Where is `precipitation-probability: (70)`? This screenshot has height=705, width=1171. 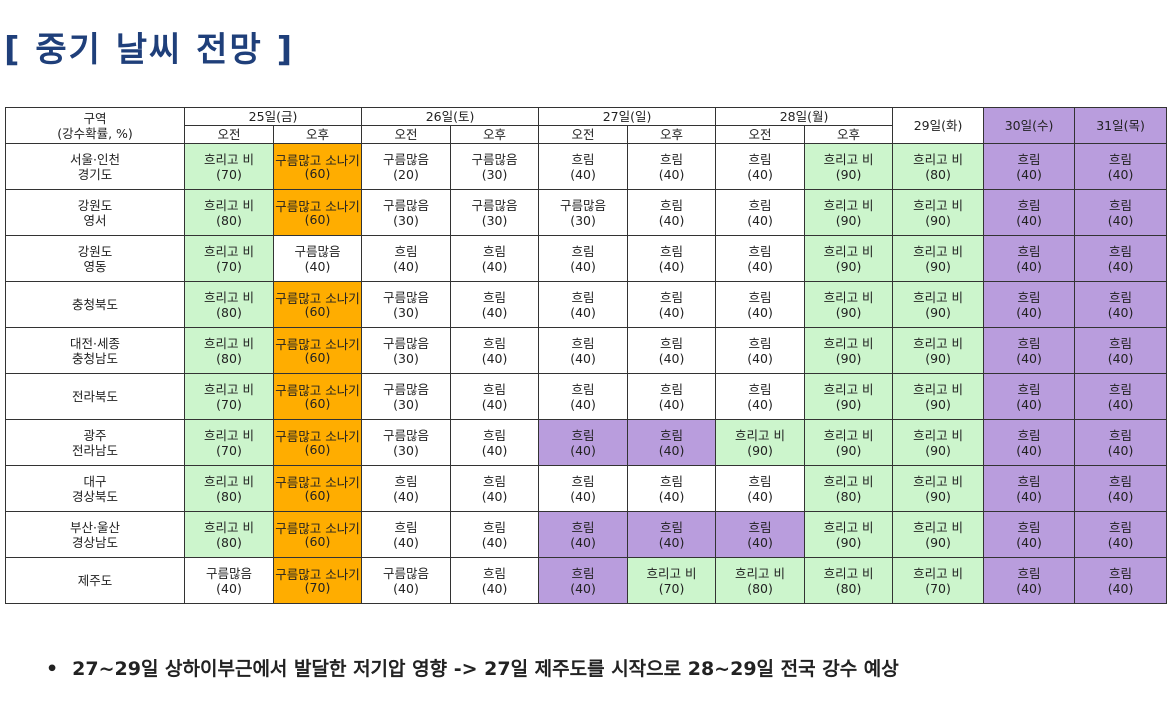 precipitation-probability: (70) is located at coordinates (229, 174).